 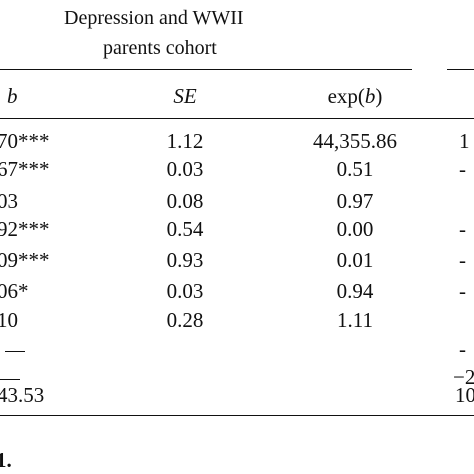 I want to click on exp-suffix: ), so click(x=379, y=96).